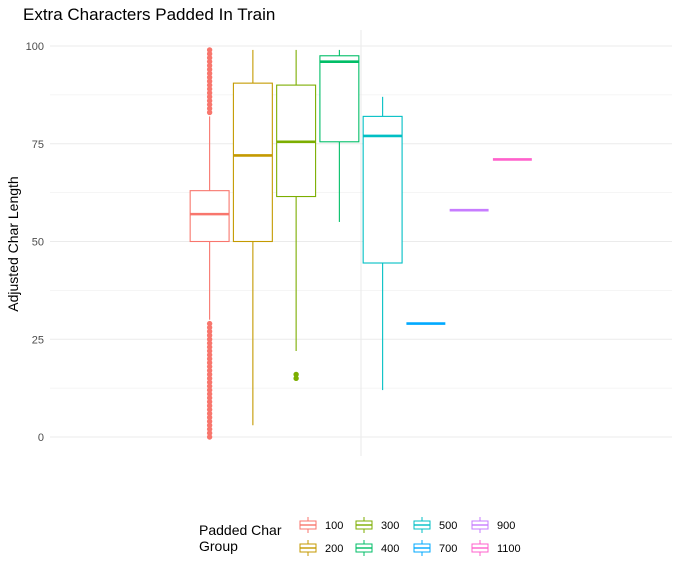  What do you see at coordinates (38, 340) in the screenshot?
I see `y-tick-label: 25` at bounding box center [38, 340].